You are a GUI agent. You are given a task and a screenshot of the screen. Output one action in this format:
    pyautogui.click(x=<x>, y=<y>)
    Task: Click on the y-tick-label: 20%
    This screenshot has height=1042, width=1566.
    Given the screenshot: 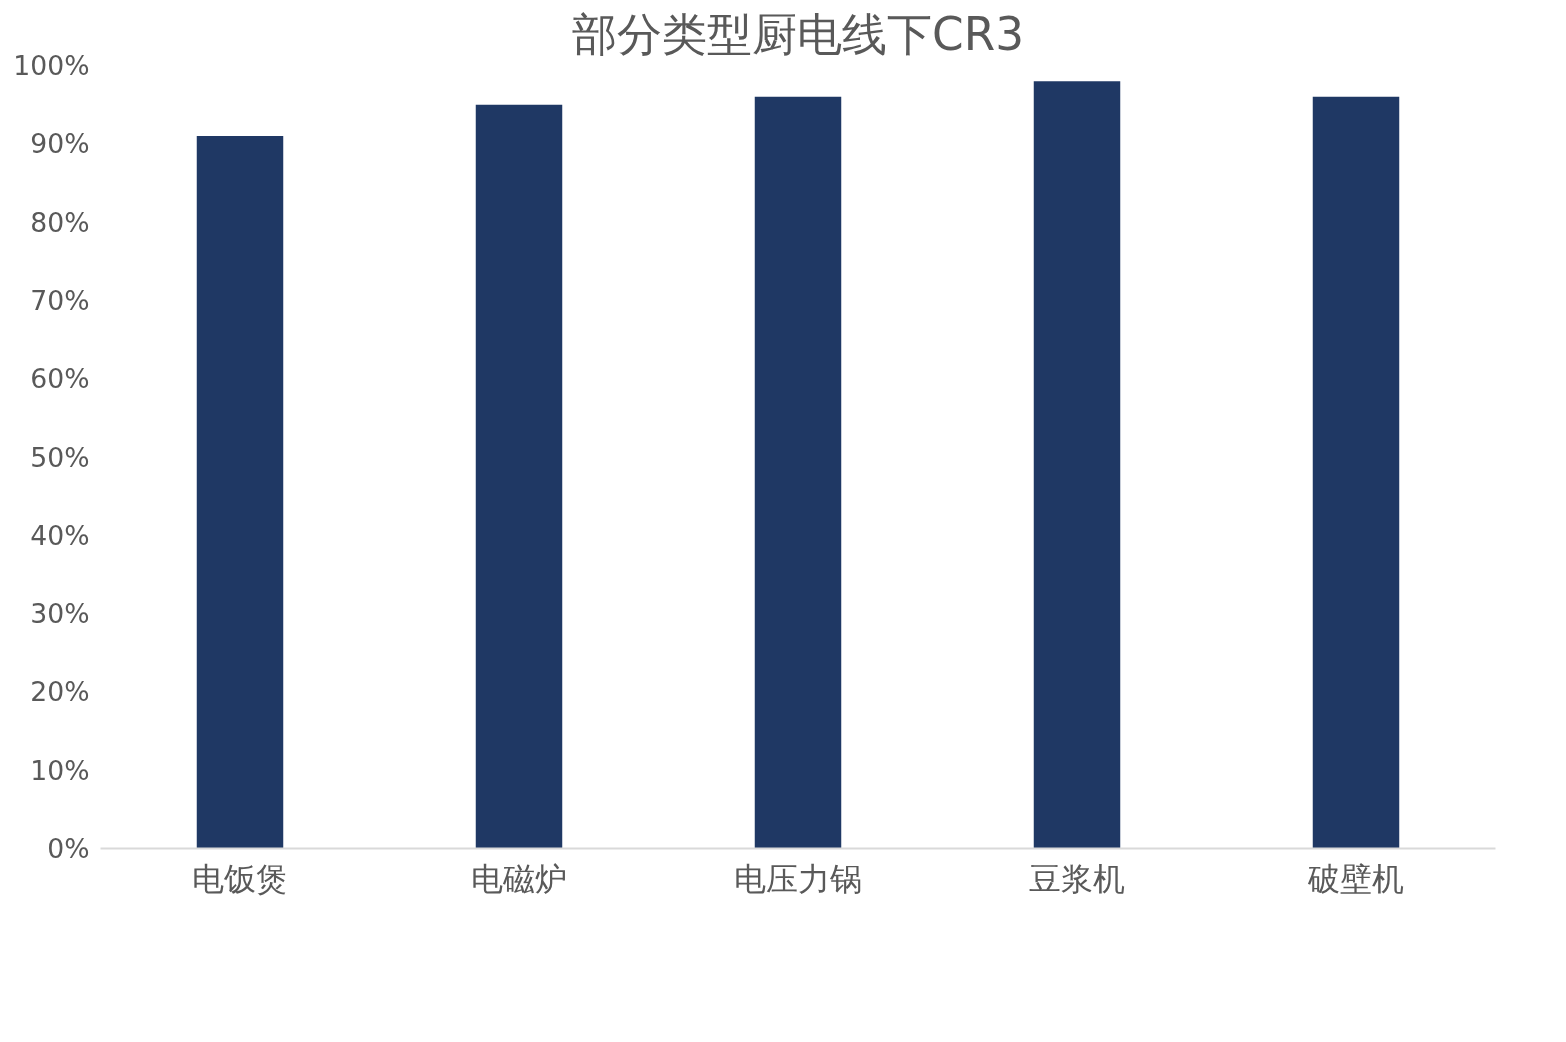 What is the action you would take?
    pyautogui.click(x=60, y=692)
    